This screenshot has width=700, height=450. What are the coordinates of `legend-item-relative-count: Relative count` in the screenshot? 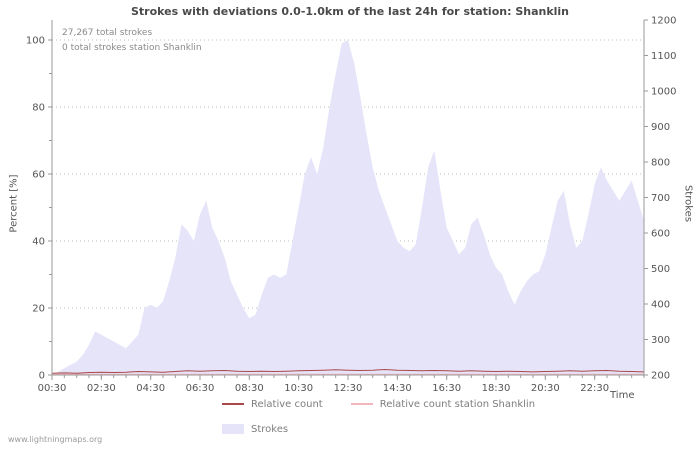 It's located at (272, 404).